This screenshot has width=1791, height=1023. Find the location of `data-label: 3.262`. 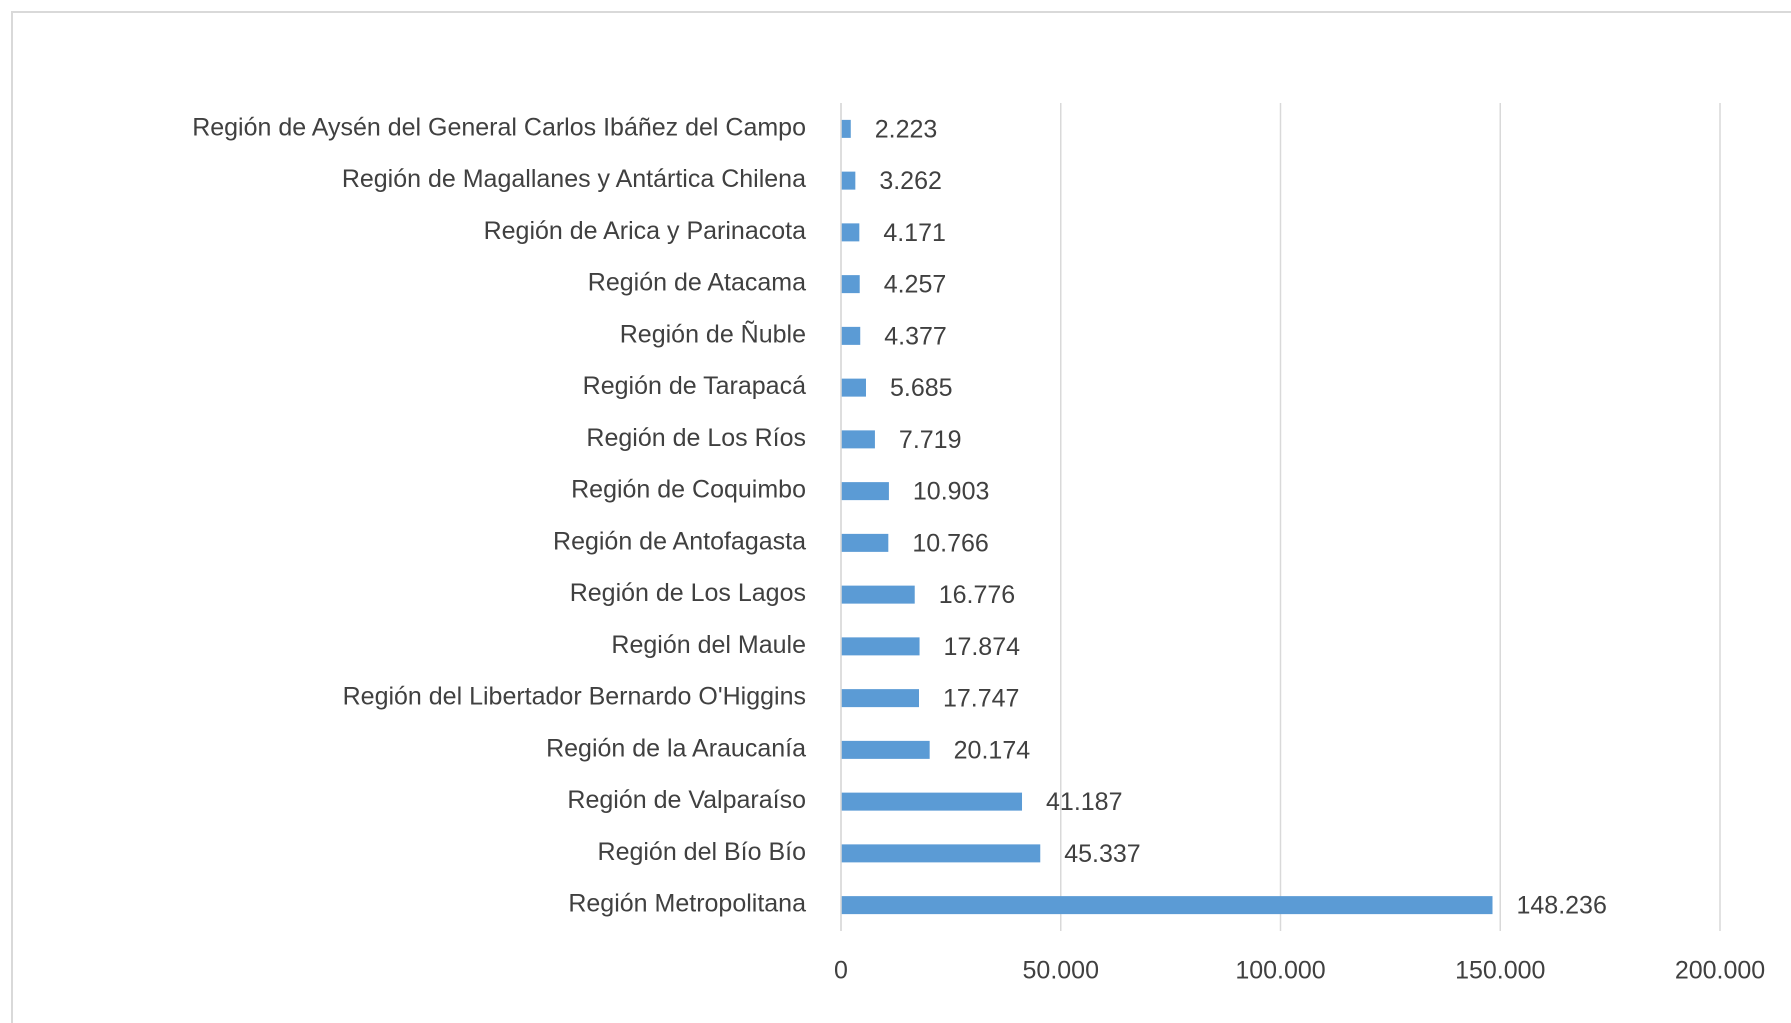

data-label: 3.262 is located at coordinates (910, 181).